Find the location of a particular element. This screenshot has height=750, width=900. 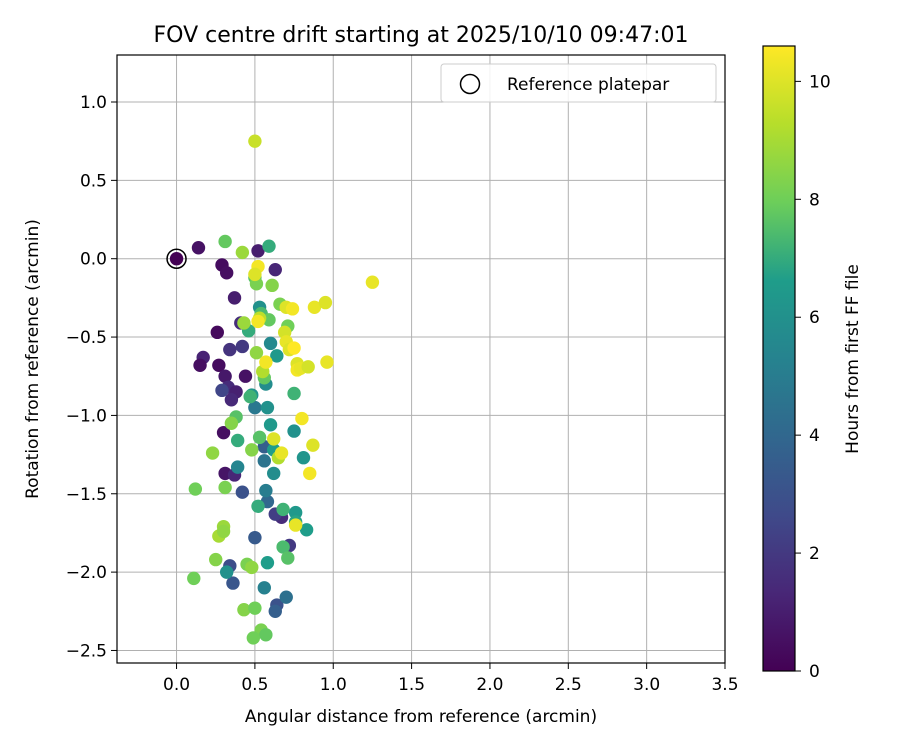

x-tick-label: 3.0 is located at coordinates (646, 685).